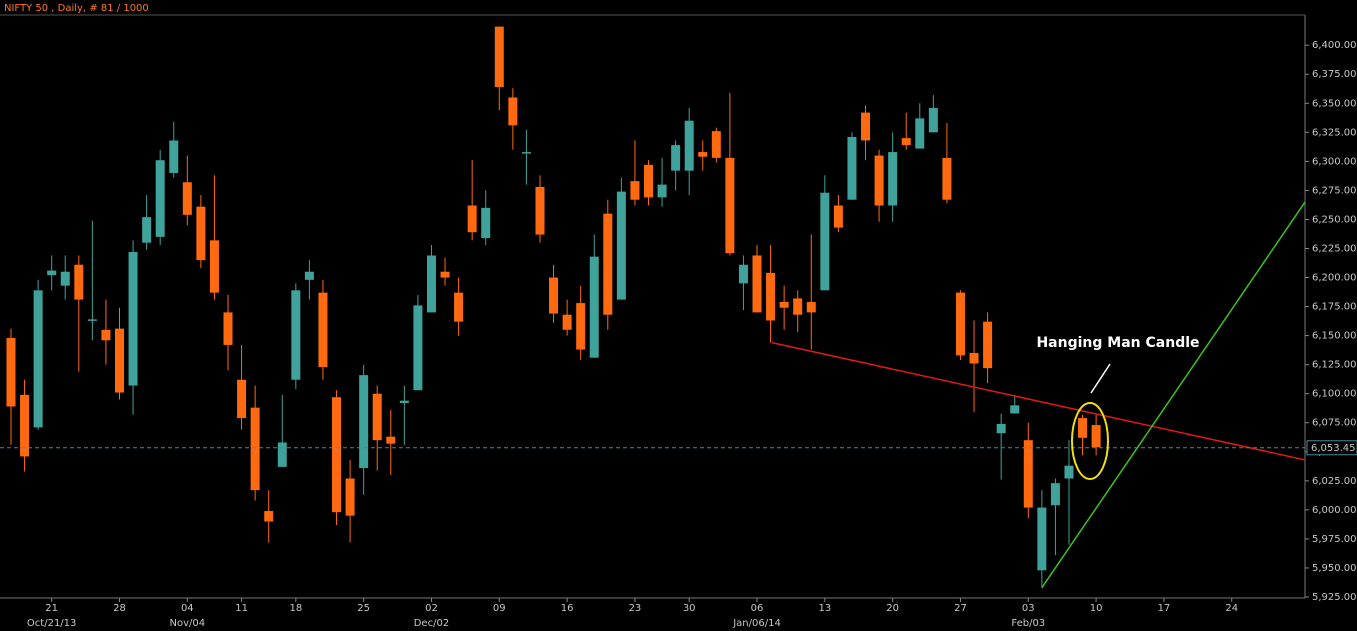  Describe the element at coordinates (1038, 401) in the screenshot. I see `trend-line` at that location.